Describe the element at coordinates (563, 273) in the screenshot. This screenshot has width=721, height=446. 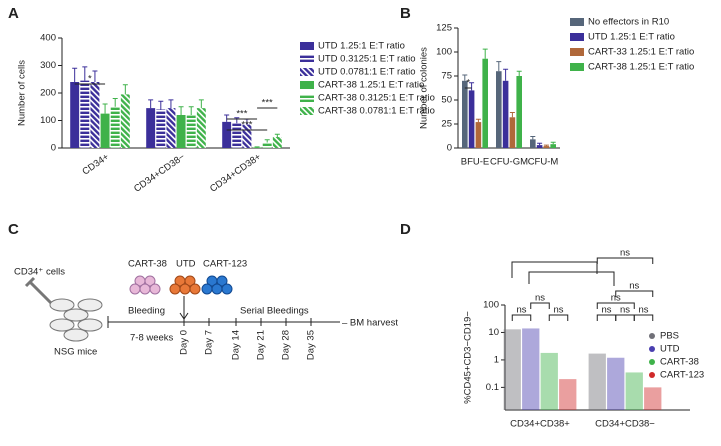
I see `bracket-lines` at that location.